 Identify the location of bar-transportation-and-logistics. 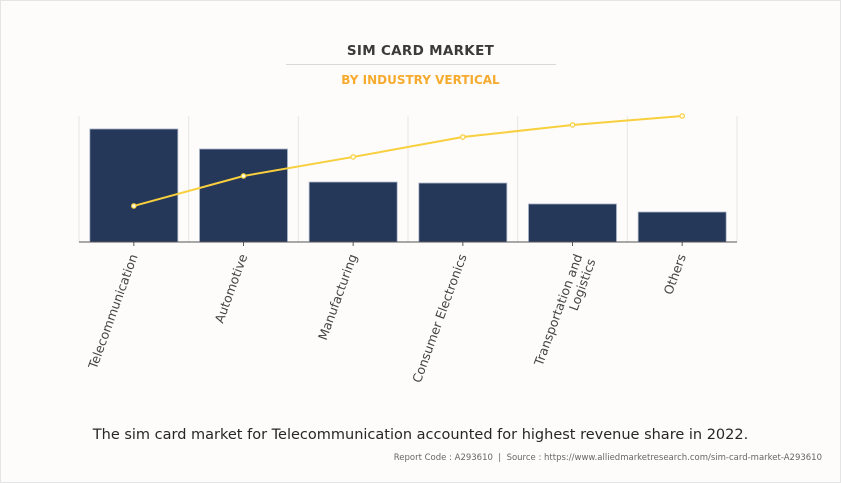
(572, 223).